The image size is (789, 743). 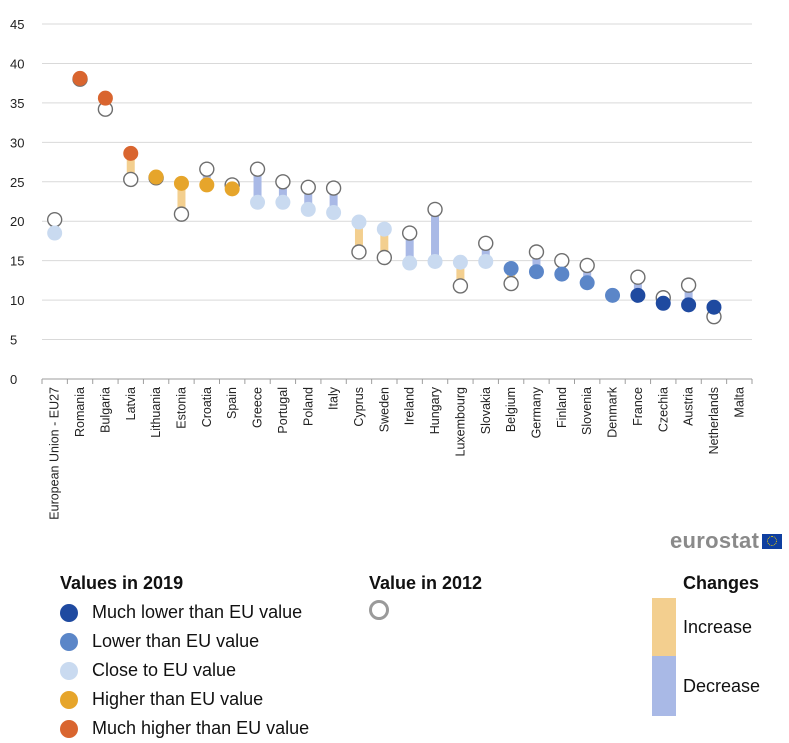 What do you see at coordinates (664, 686) in the screenshot?
I see `decrease-bar-icon` at bounding box center [664, 686].